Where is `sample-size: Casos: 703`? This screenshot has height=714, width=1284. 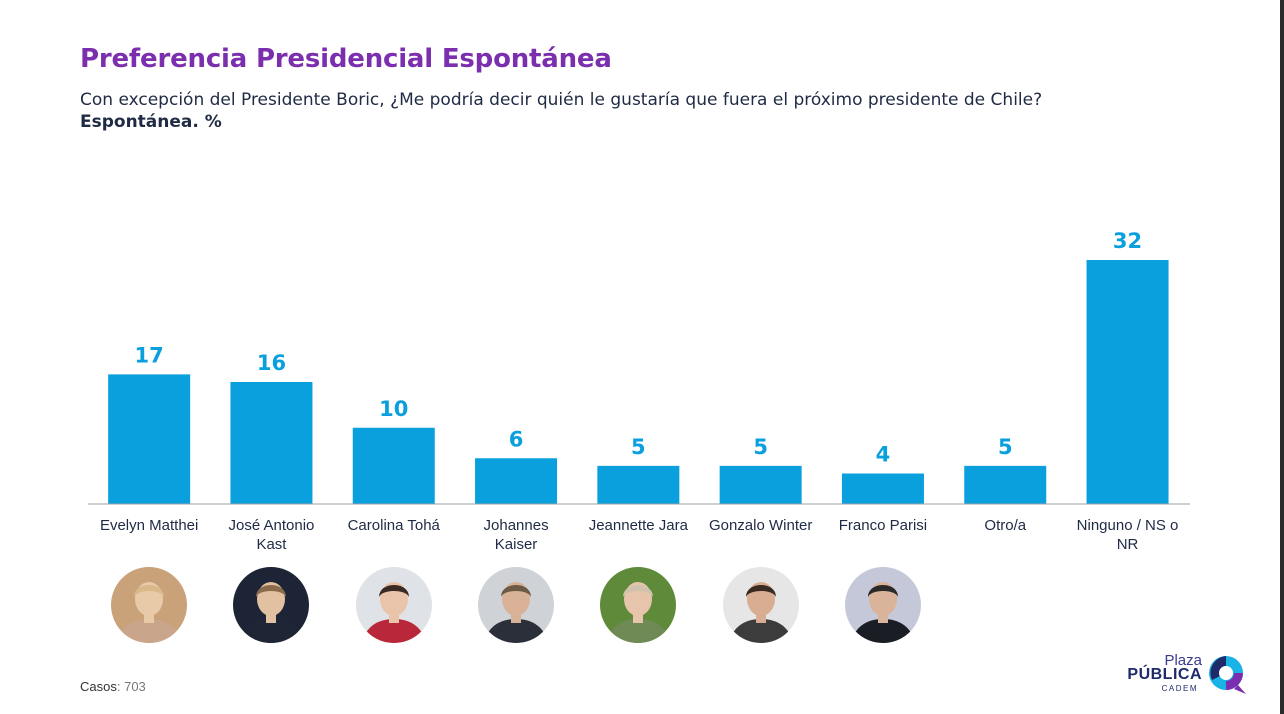
sample-size: Casos: 703 is located at coordinates (113, 686).